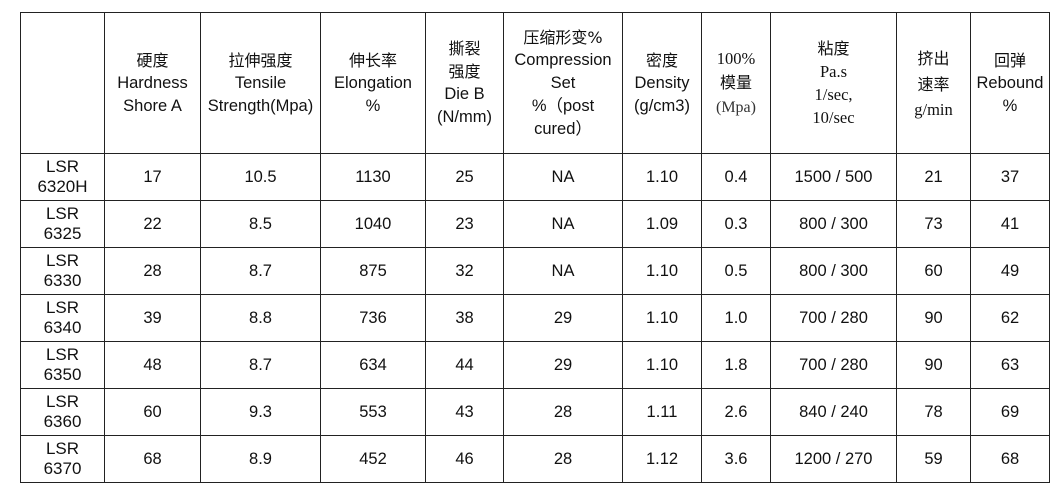 The image size is (1057, 484). Describe the element at coordinates (260, 60) in the screenshot. I see `header-line: 拉伸强度` at that location.